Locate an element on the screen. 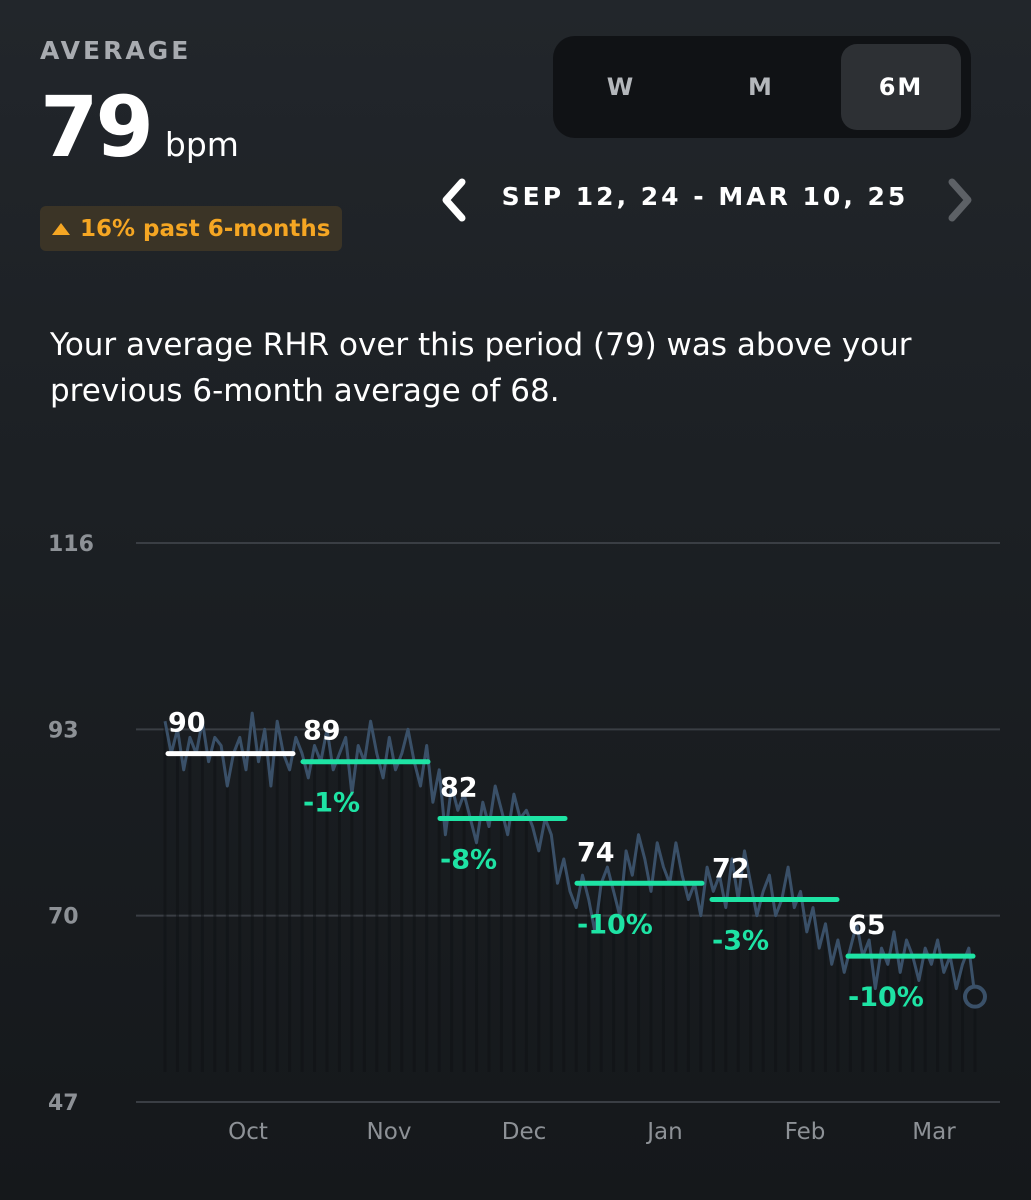 Image resolution: width=1031 pixels, height=1200 pixels. trend-badge: 16% past 6-months is located at coordinates (191, 228).